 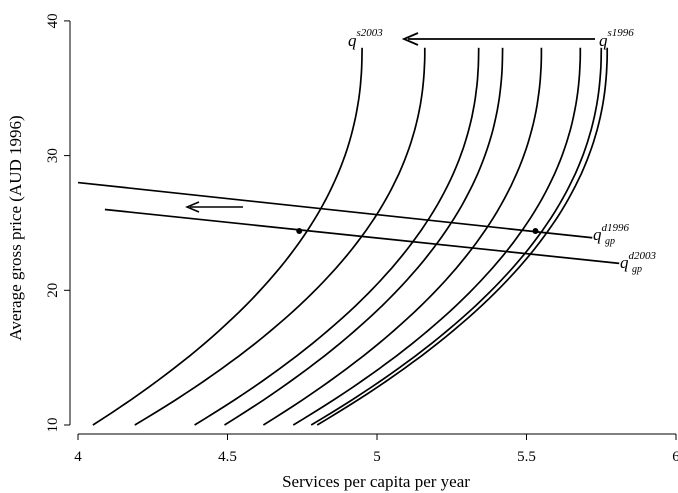 What do you see at coordinates (616, 38) in the screenshot?
I see `label-supply-1996: qs1996` at bounding box center [616, 38].